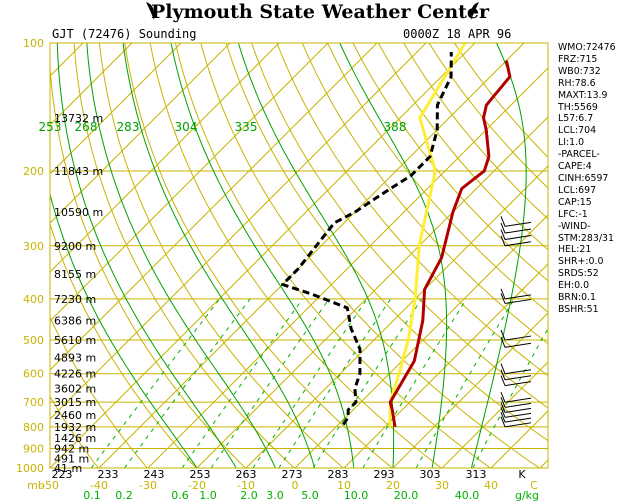 This screenshot has height=503, width=640. Describe the element at coordinates (474, 13) in the screenshot. I see `right-logo-icon` at that location.